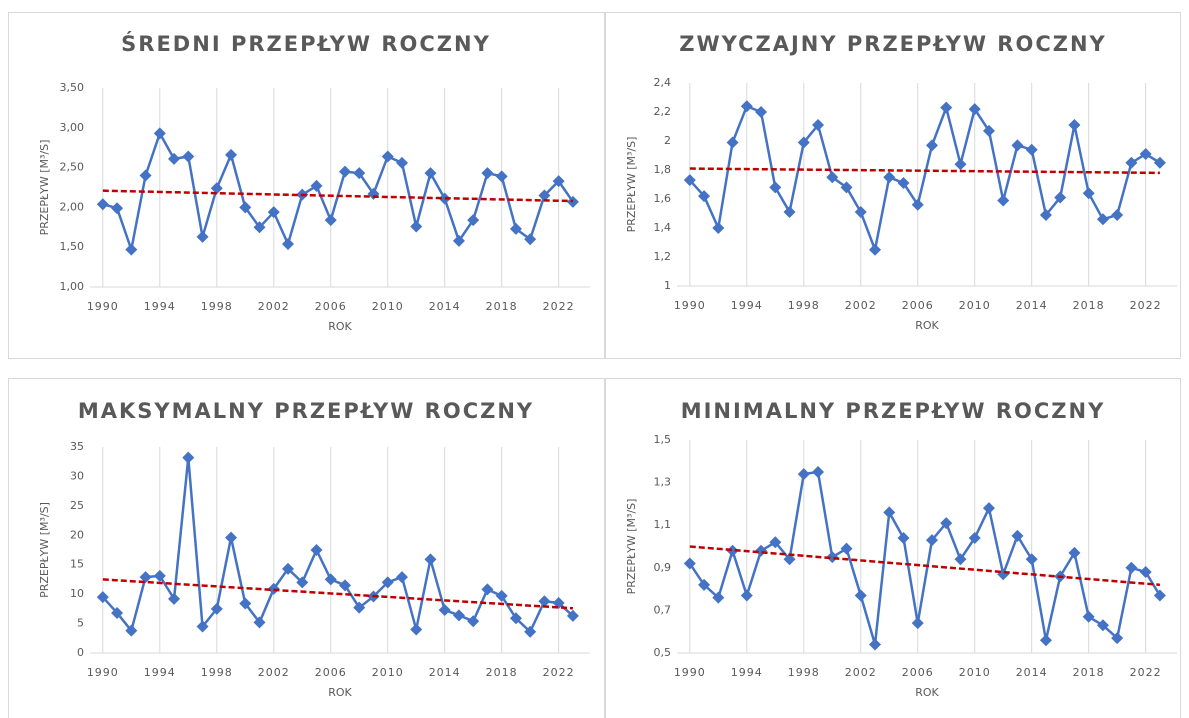  Describe the element at coordinates (663, 652) in the screenshot. I see `y-tick-label: 0,5` at that location.